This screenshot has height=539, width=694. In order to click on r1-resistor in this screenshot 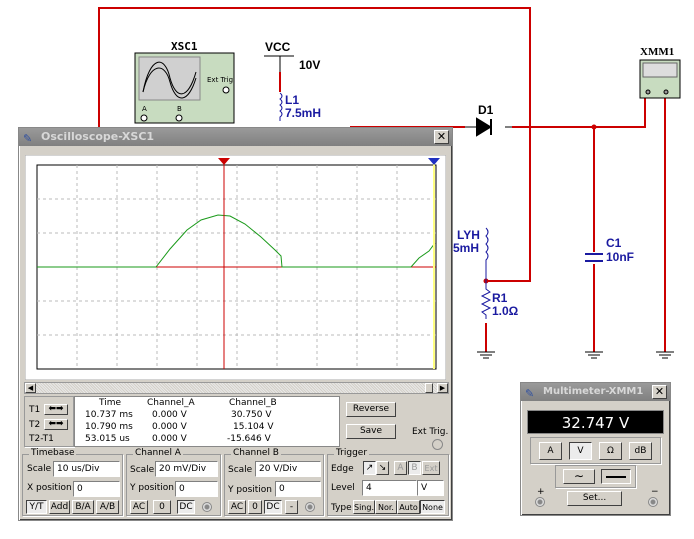, I will do `click(486, 302)`.